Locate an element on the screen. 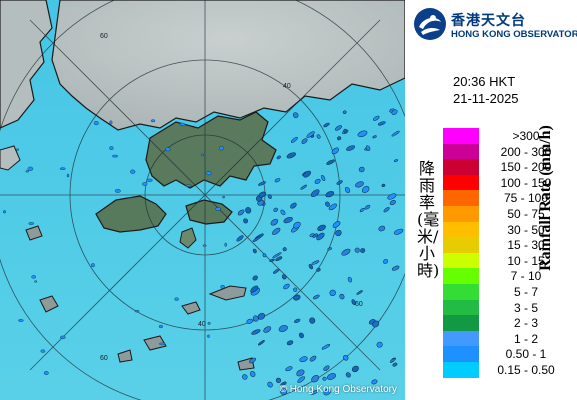 This screenshot has height=400, width=577. legend-label: 5 - 7 is located at coordinates (525, 292).